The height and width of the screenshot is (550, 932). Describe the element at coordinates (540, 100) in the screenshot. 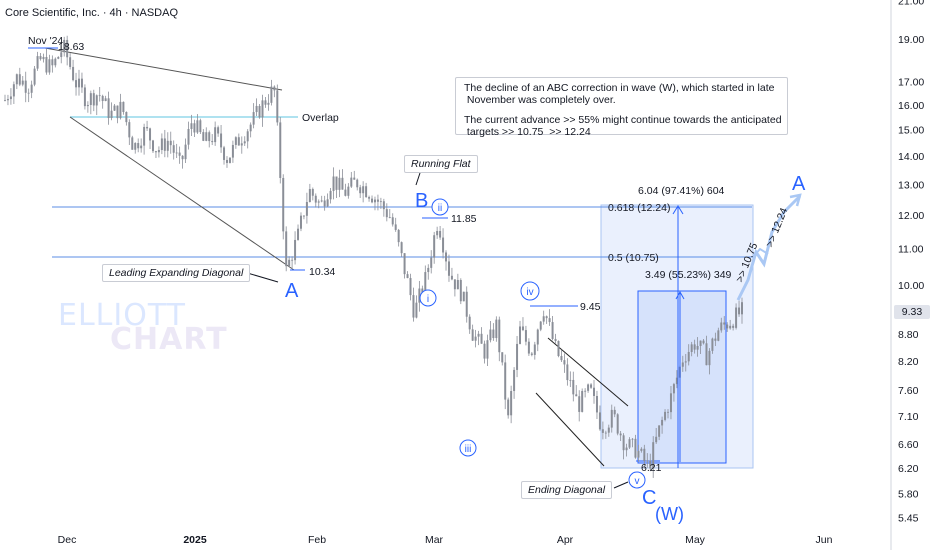

I see `note-line-2: November was completely over.` at that location.